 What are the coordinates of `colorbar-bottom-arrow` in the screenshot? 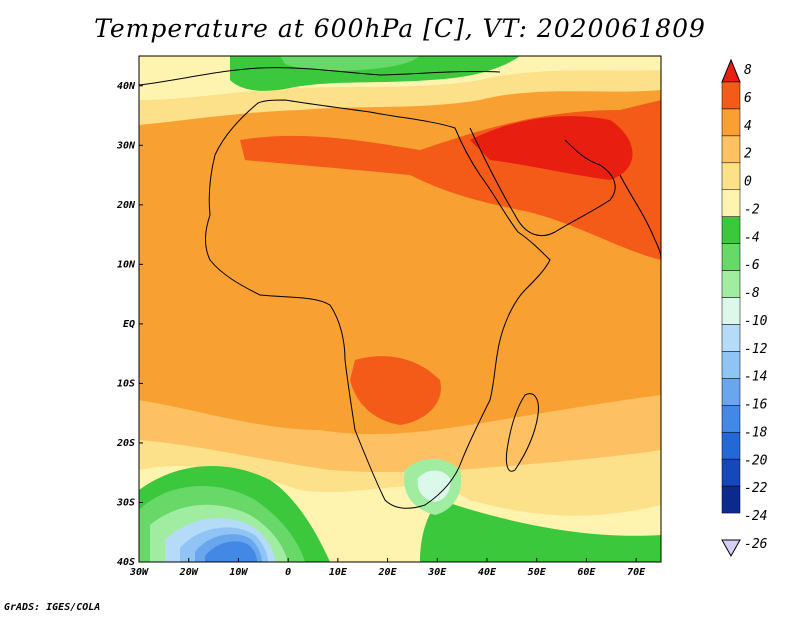 It's located at (731, 548).